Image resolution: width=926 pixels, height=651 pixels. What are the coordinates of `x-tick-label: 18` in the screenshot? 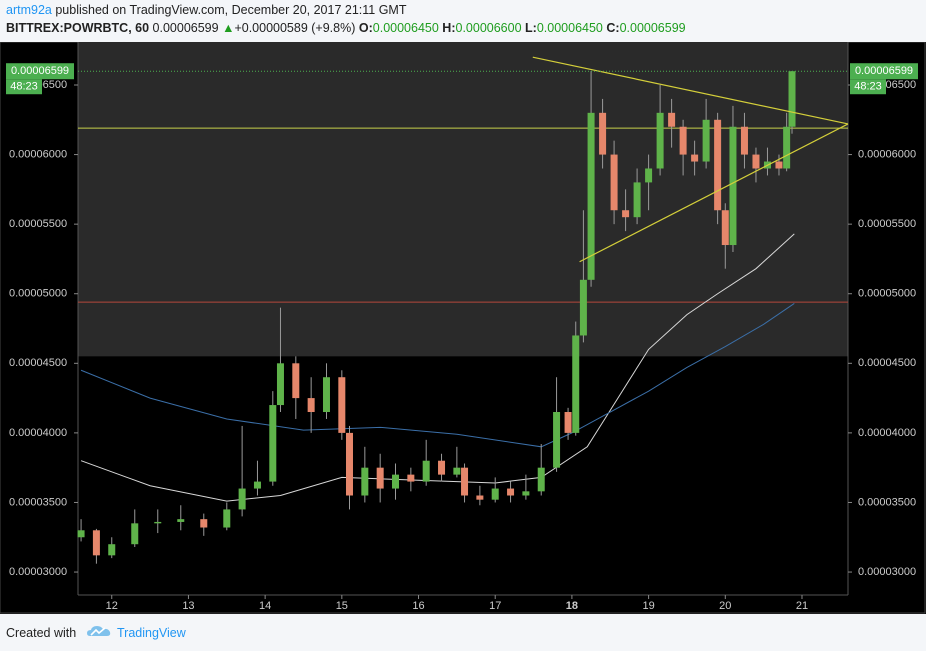 It's located at (572, 606).